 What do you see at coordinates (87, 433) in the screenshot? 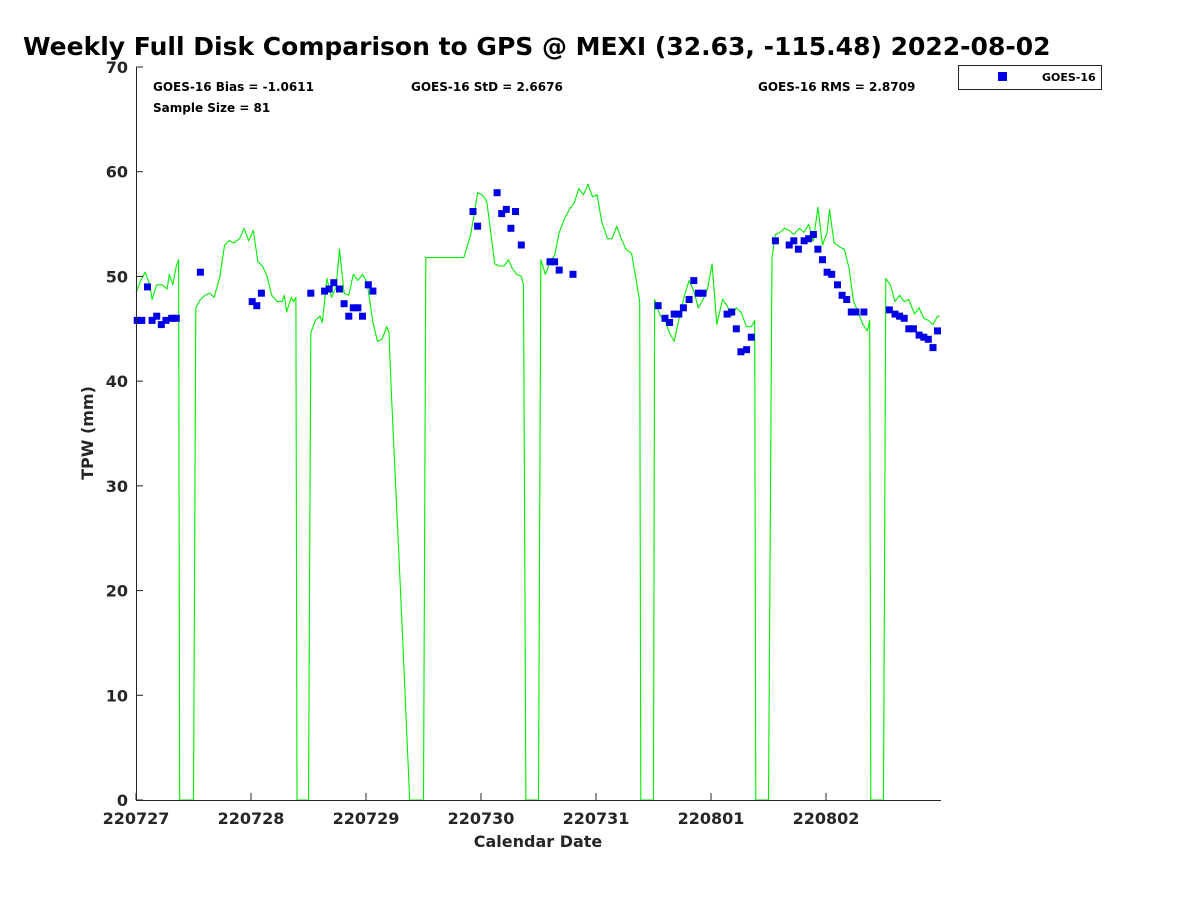
I see `y-axis-label: TPW (mm)` at bounding box center [87, 433].